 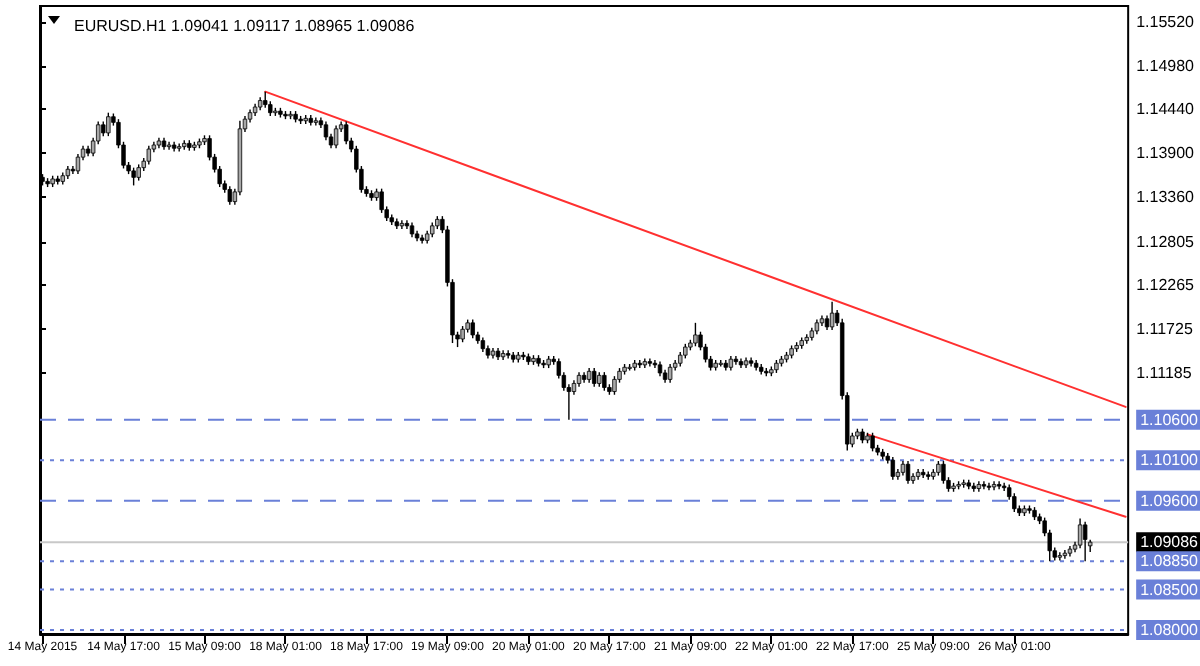 What do you see at coordinates (1166, 241) in the screenshot?
I see `y-tick-label: 1.12805` at bounding box center [1166, 241].